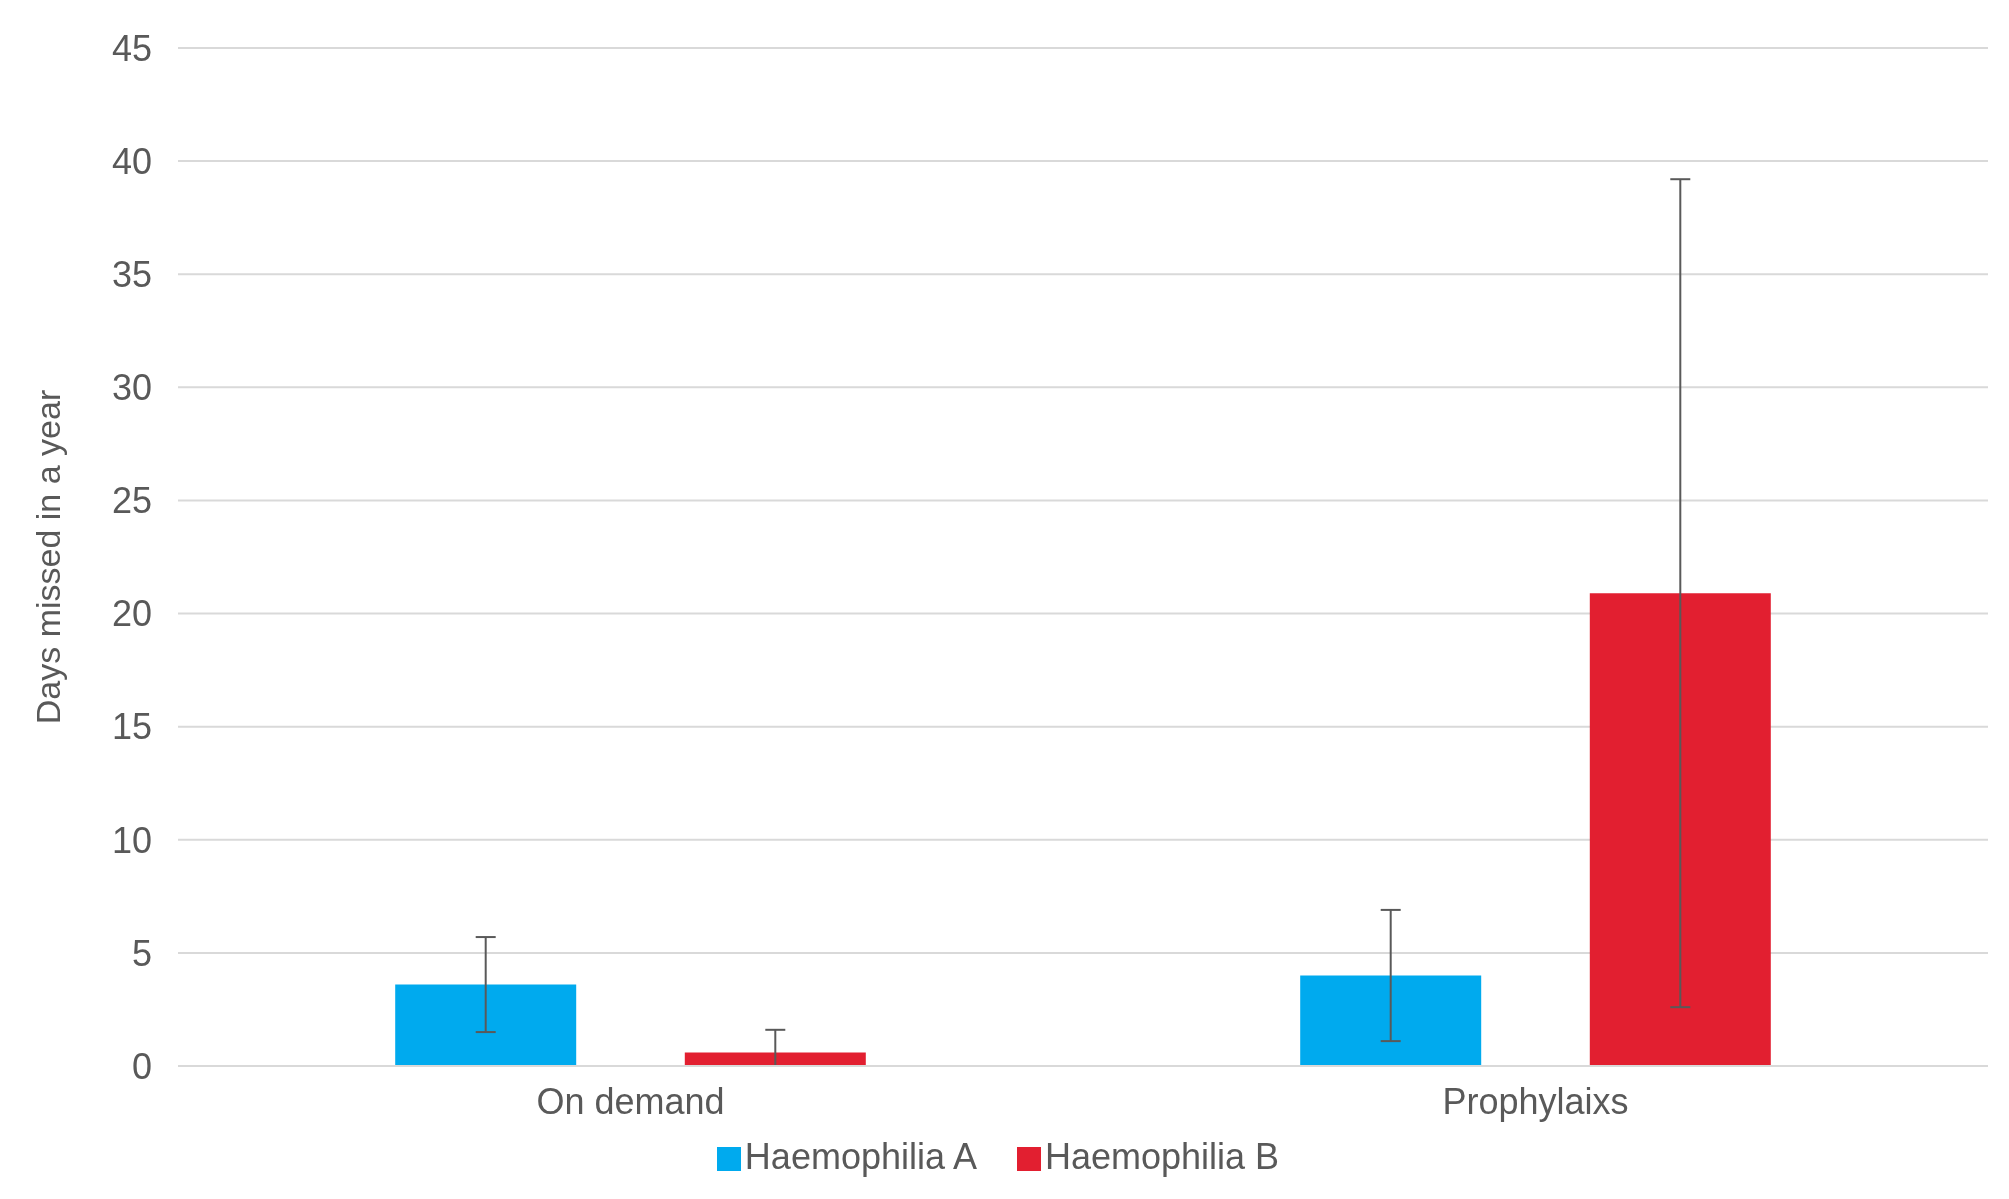 The width and height of the screenshot is (2009, 1199). What do you see at coordinates (131, 727) in the screenshot?
I see `y-tick-label: 15` at bounding box center [131, 727].